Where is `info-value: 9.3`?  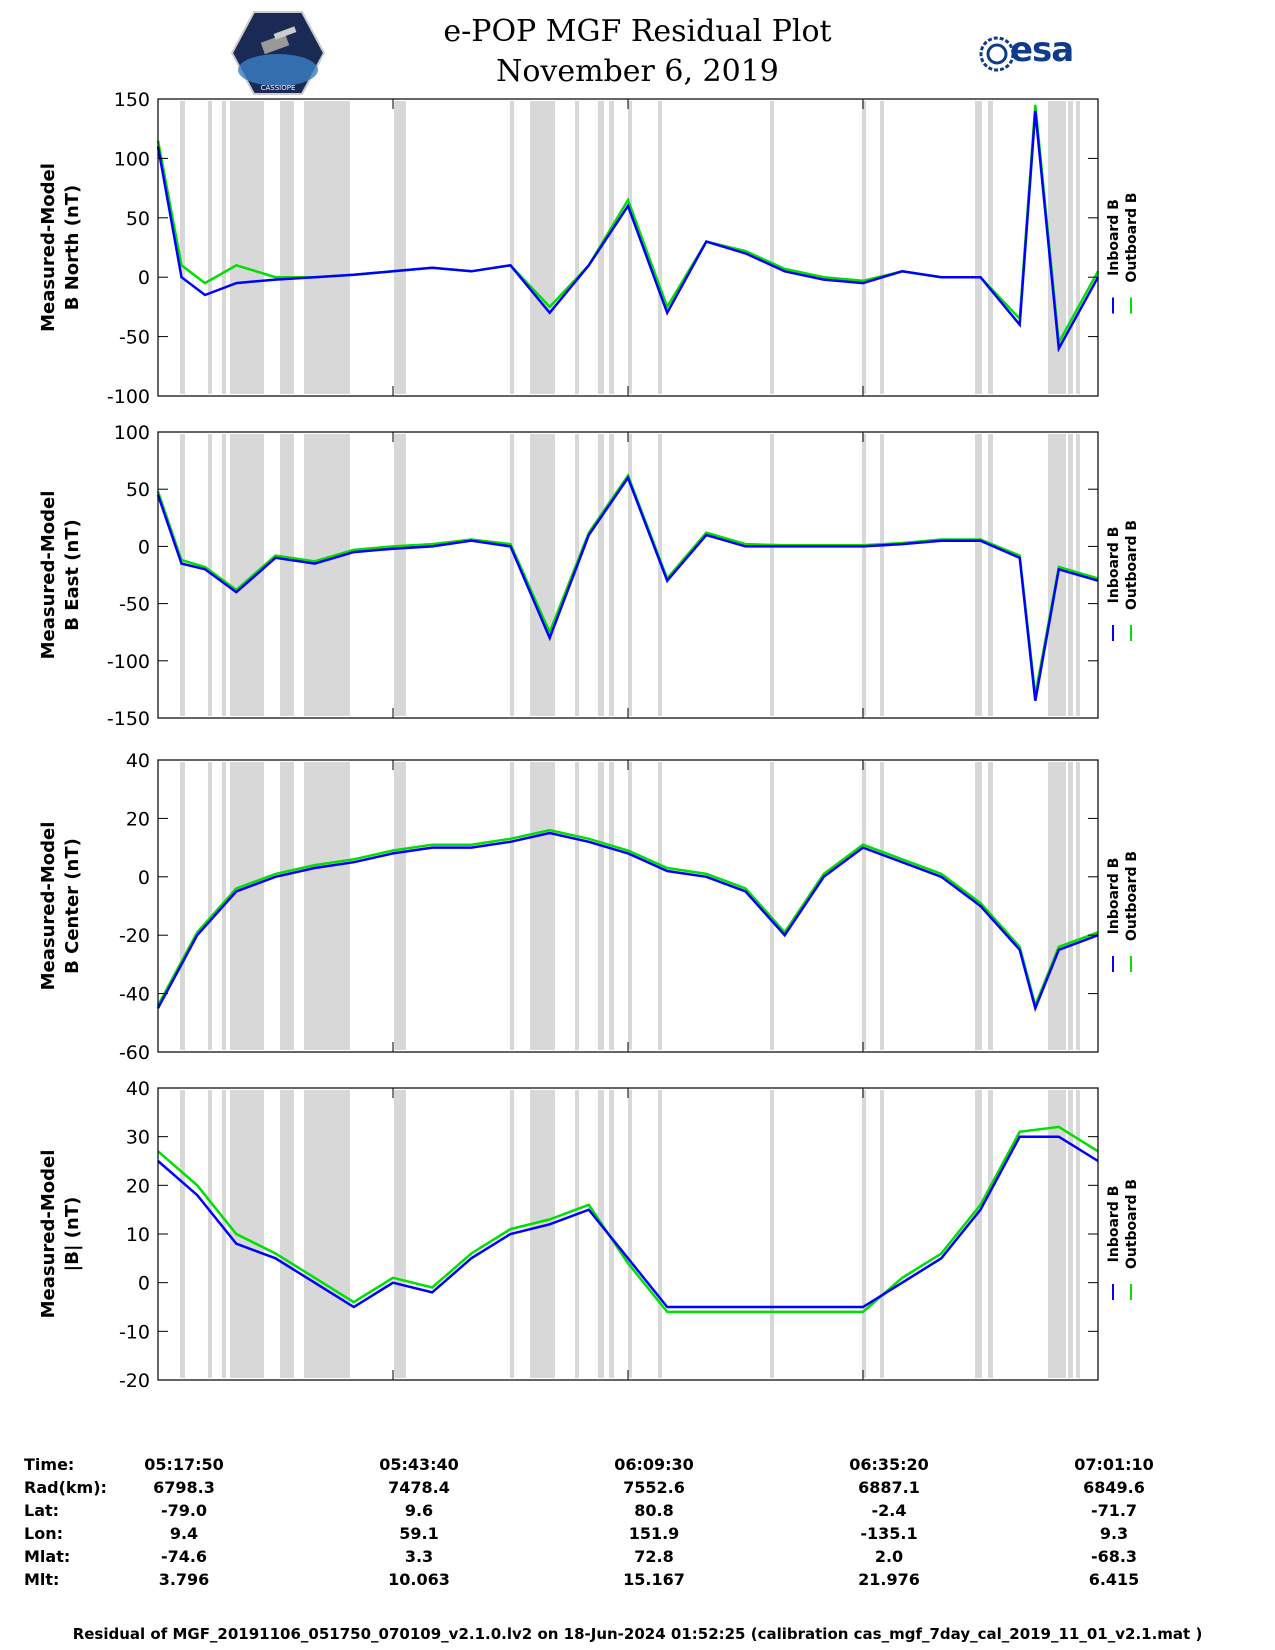
info-value: 9.3 is located at coordinates (1114, 1533).